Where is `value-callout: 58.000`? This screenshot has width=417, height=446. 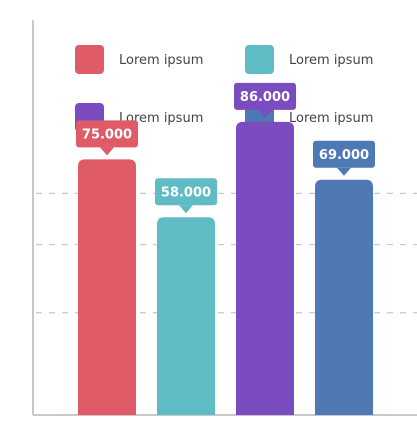
value-callout: 58.000 is located at coordinates (186, 196).